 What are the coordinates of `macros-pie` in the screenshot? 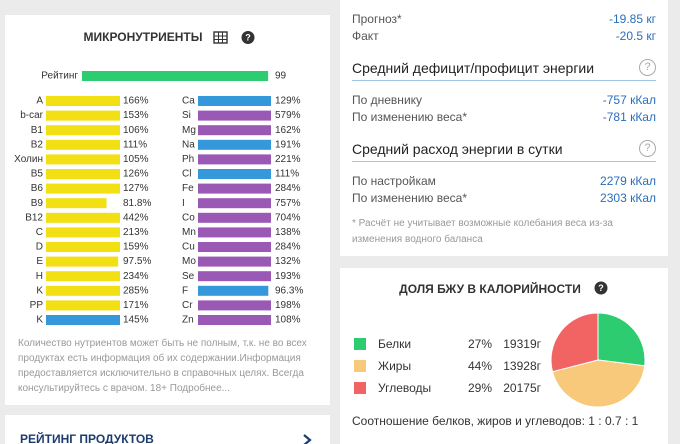 It's located at (598, 360).